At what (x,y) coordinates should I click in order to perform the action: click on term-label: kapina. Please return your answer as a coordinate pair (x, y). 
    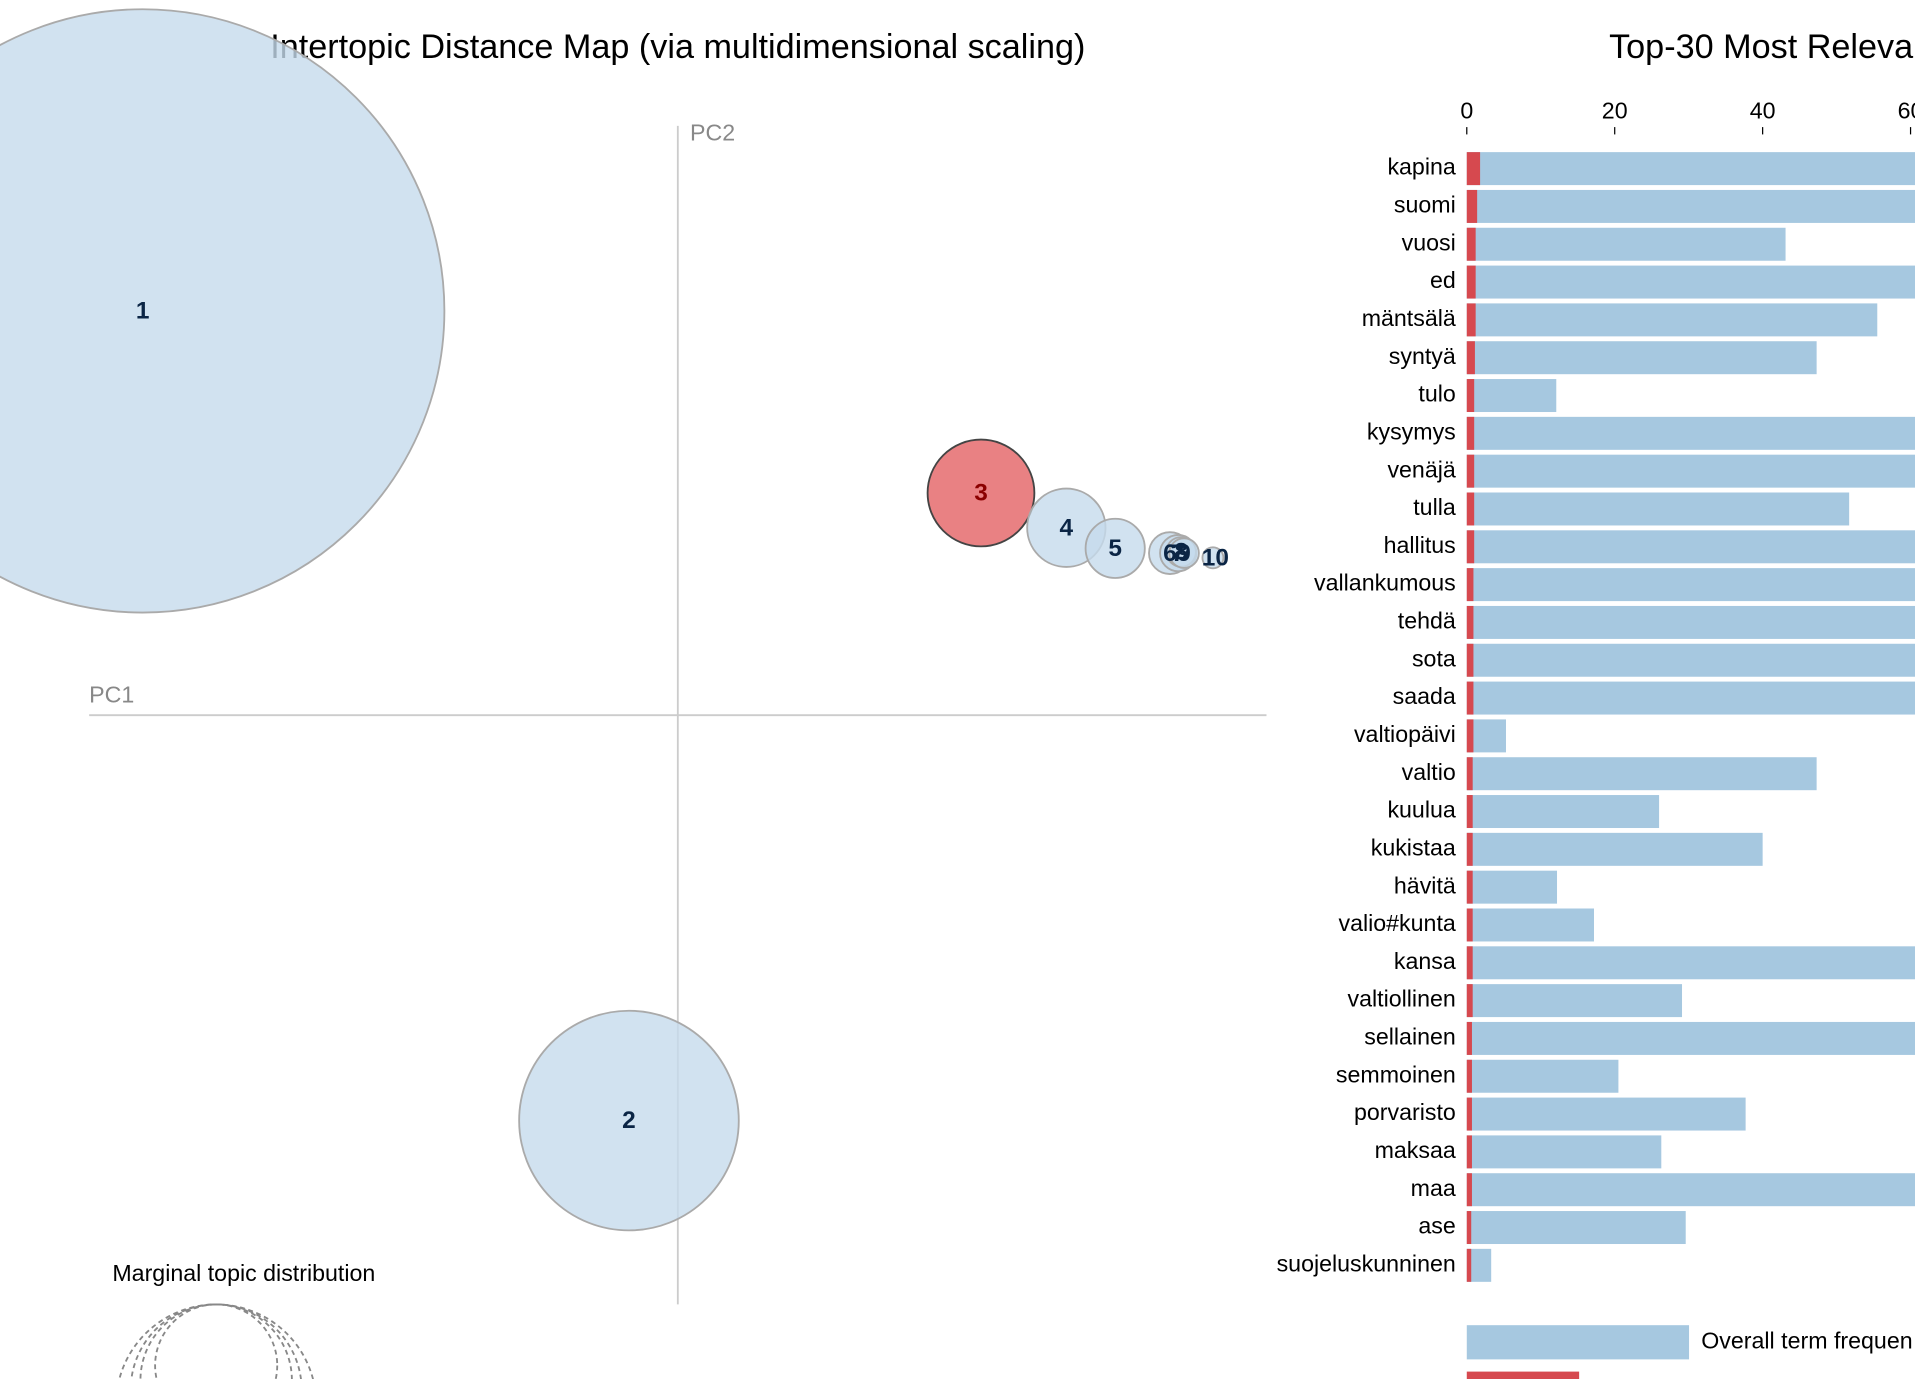
    Looking at the image, I should click on (1421, 167).